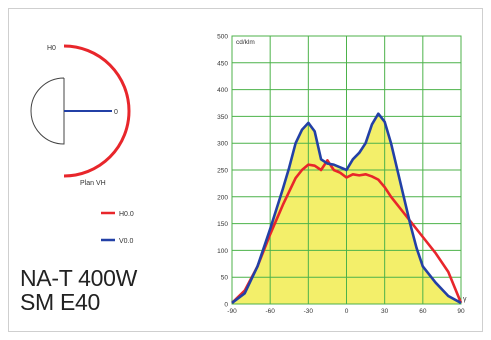 The width and height of the screenshot is (491, 340). Describe the element at coordinates (222, 144) in the screenshot. I see `y-tick-label: 300` at that location.